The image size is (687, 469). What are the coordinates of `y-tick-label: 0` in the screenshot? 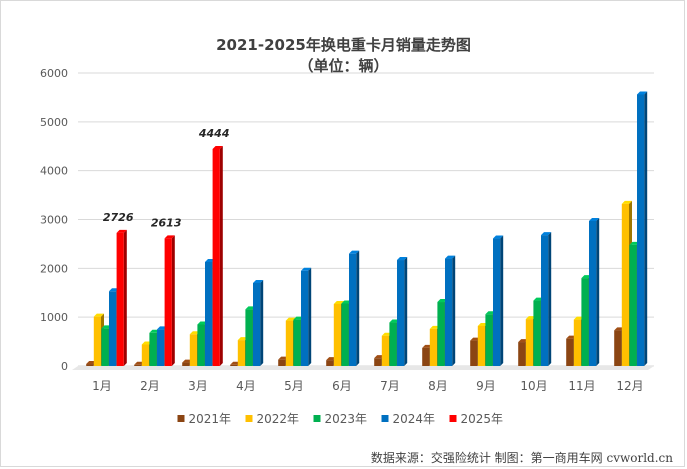 It's located at (64, 366).